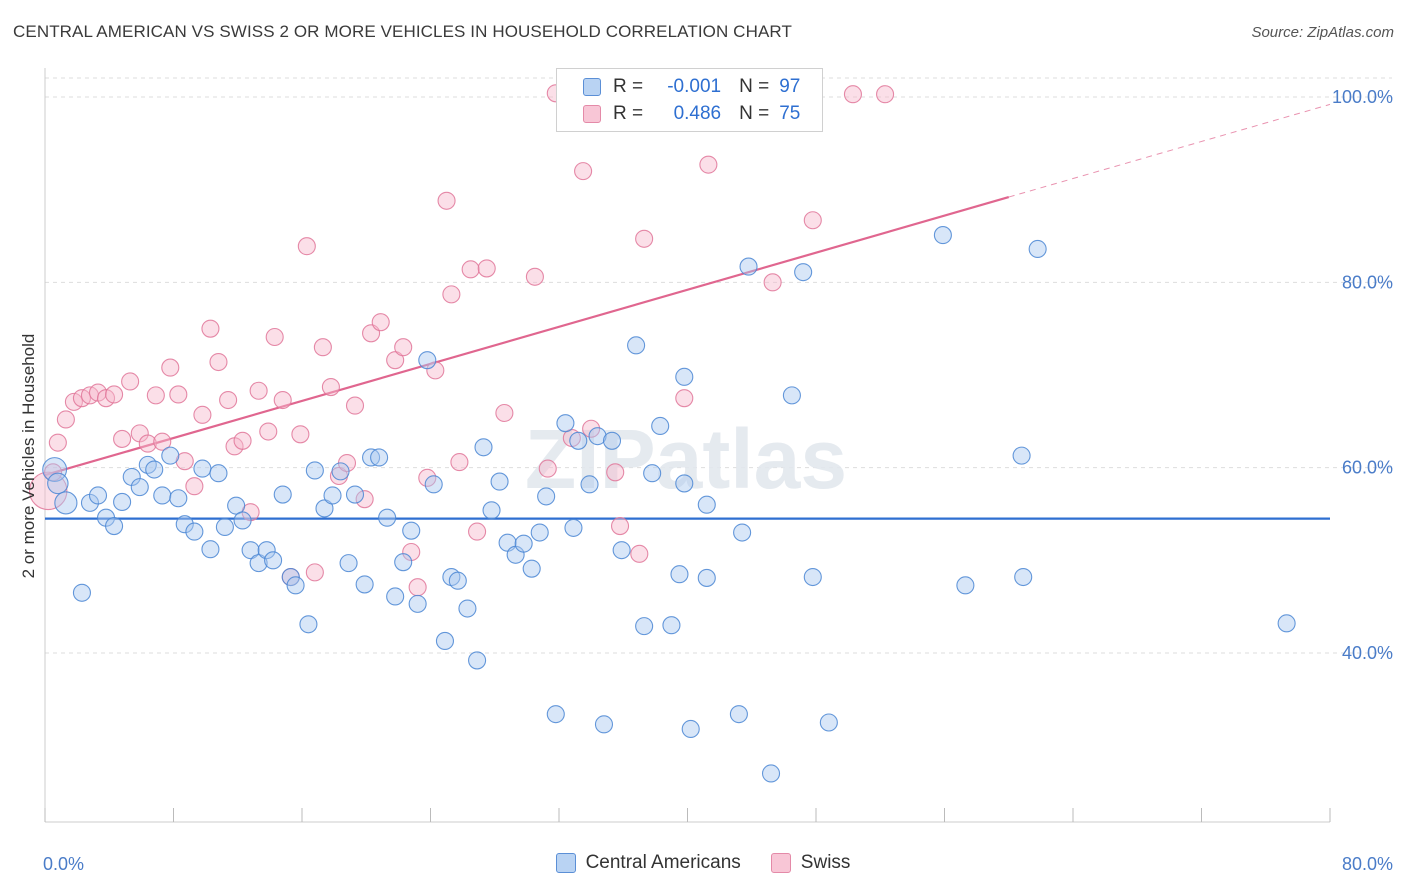  I want to click on legend-n-value: 75, so click(790, 113).